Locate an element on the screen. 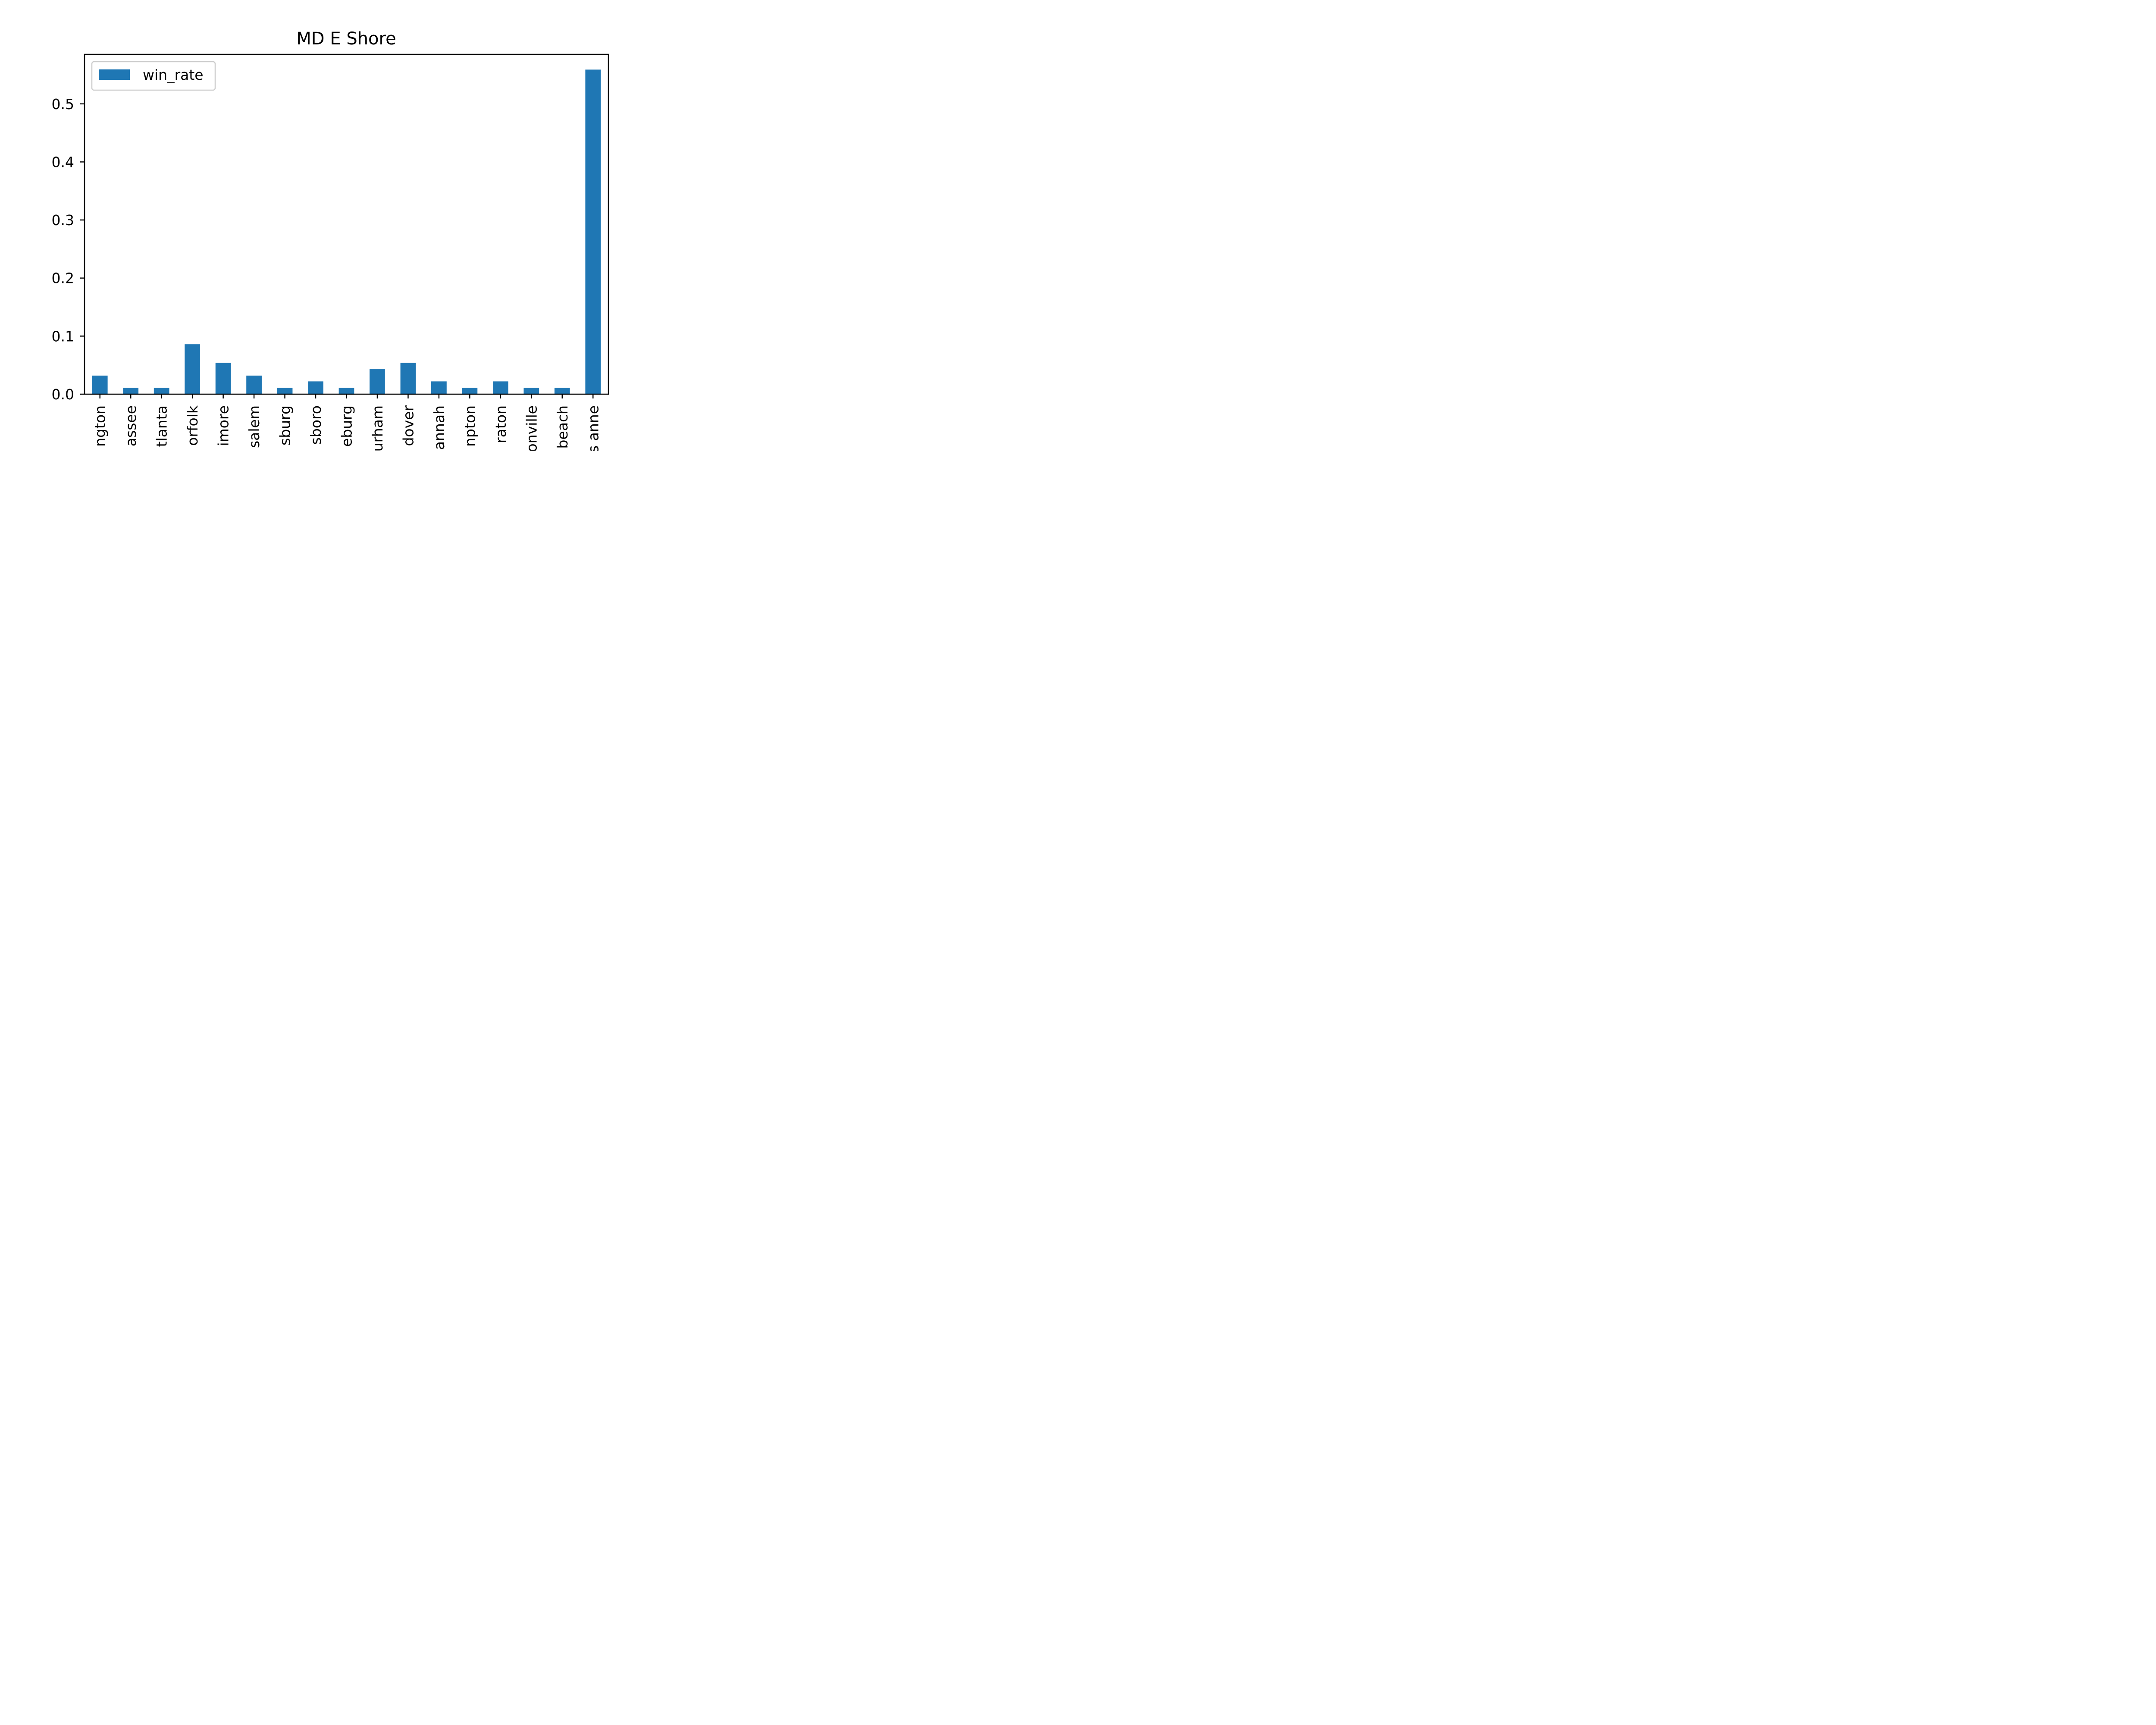 The height and width of the screenshot is (1725, 2156). plot-frame is located at coordinates (346, 224).